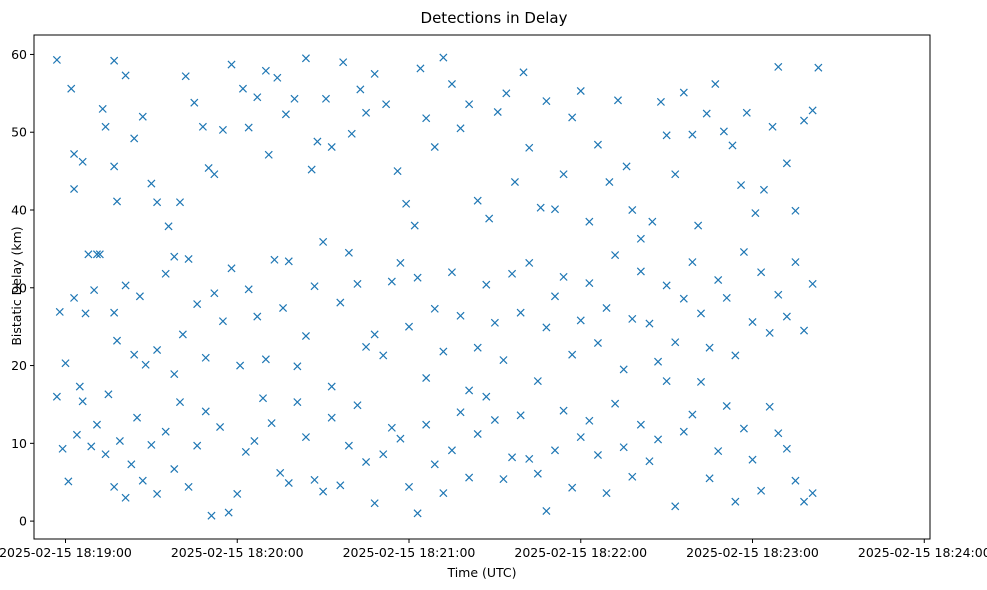 Image resolution: width=987 pixels, height=590 pixels. What do you see at coordinates (19, 132) in the screenshot?
I see `y-tick-label: 50` at bounding box center [19, 132].